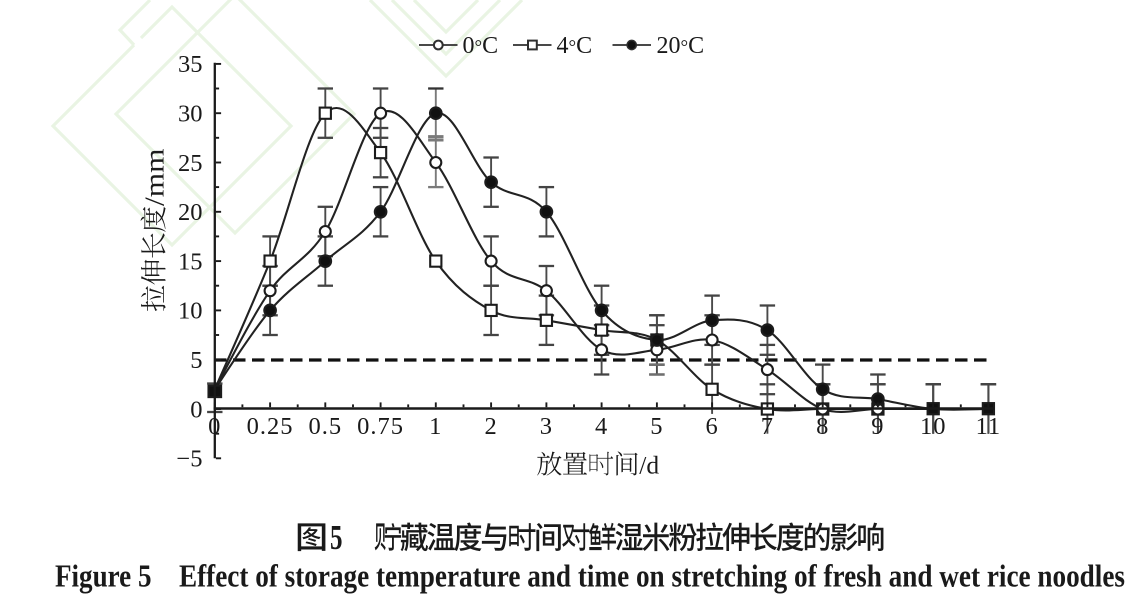 The width and height of the screenshot is (1148, 605). Describe the element at coordinates (546, 426) in the screenshot. I see `svg-text: 3` at that location.